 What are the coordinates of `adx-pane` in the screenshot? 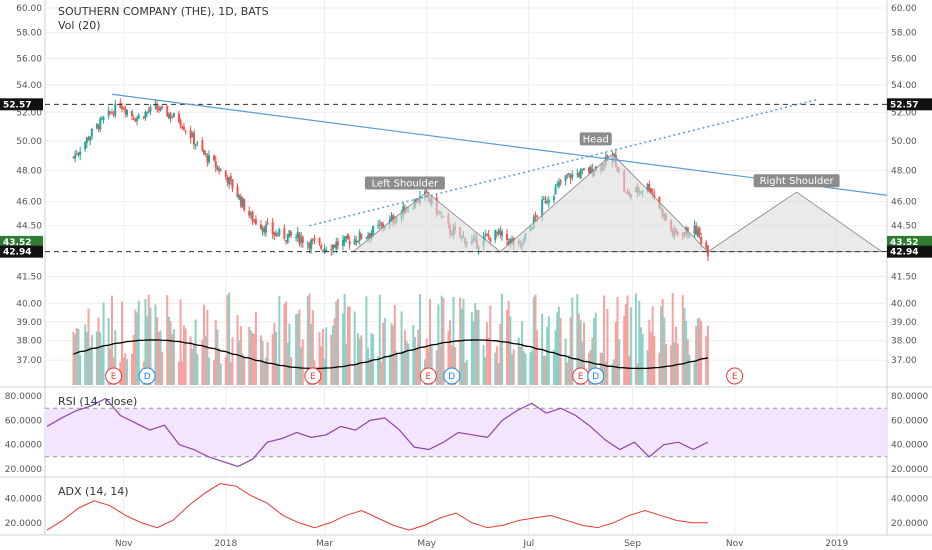 It's located at (377, 507).